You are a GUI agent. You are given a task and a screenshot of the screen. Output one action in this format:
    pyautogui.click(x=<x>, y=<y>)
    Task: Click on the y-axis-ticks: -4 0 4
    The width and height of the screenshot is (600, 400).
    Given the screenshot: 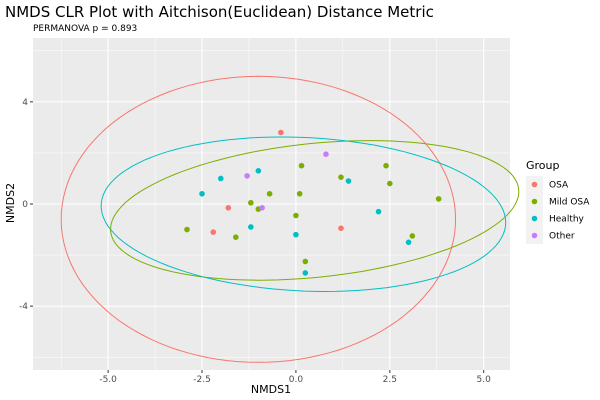 What is the action you would take?
    pyautogui.click(x=26, y=205)
    